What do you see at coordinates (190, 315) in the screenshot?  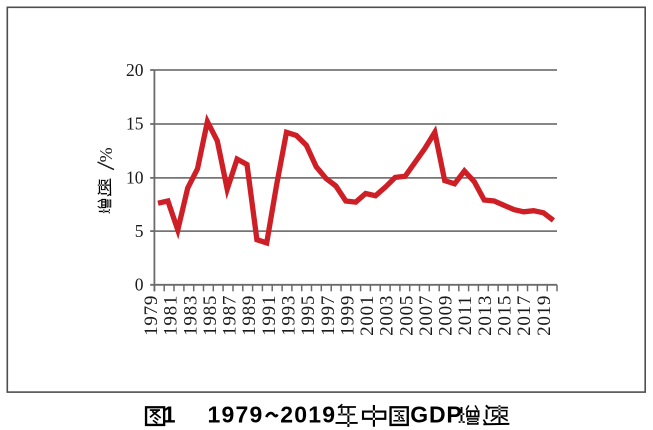 I see `svg-text: 1983` at bounding box center [190, 315].